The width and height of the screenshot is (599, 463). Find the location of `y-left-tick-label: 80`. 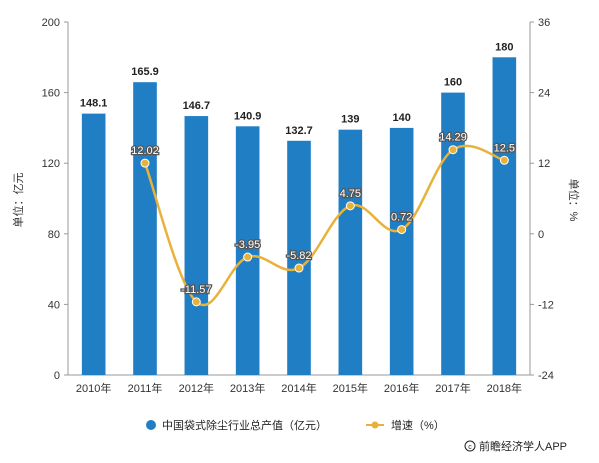

y-left-tick-label: 80 is located at coordinates (54, 235).